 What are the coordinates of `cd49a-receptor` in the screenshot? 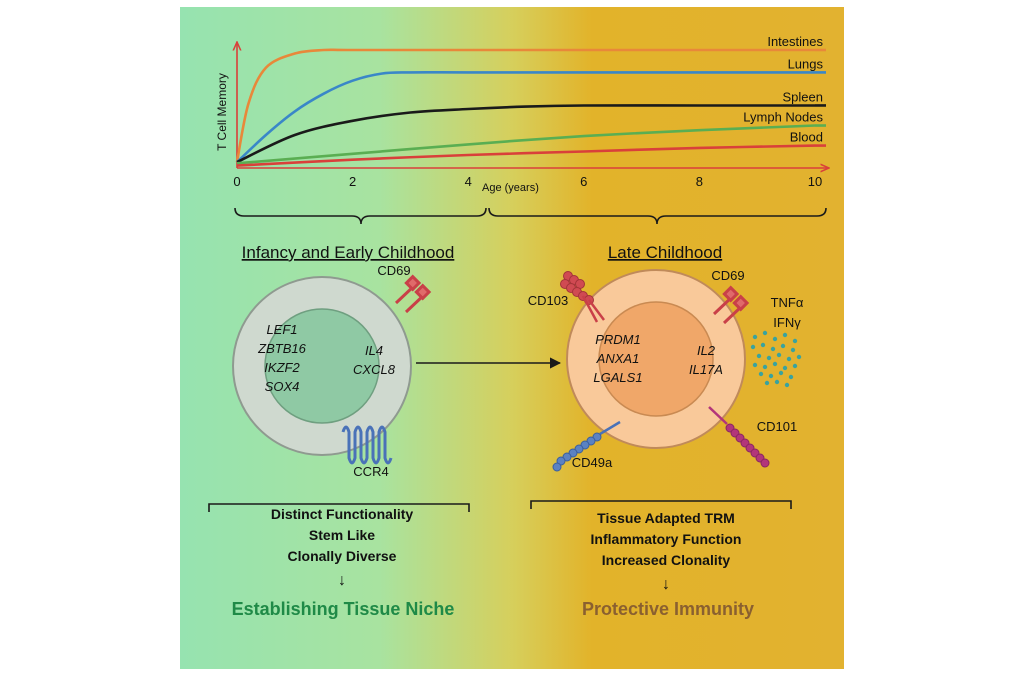 It's located at (586, 446).